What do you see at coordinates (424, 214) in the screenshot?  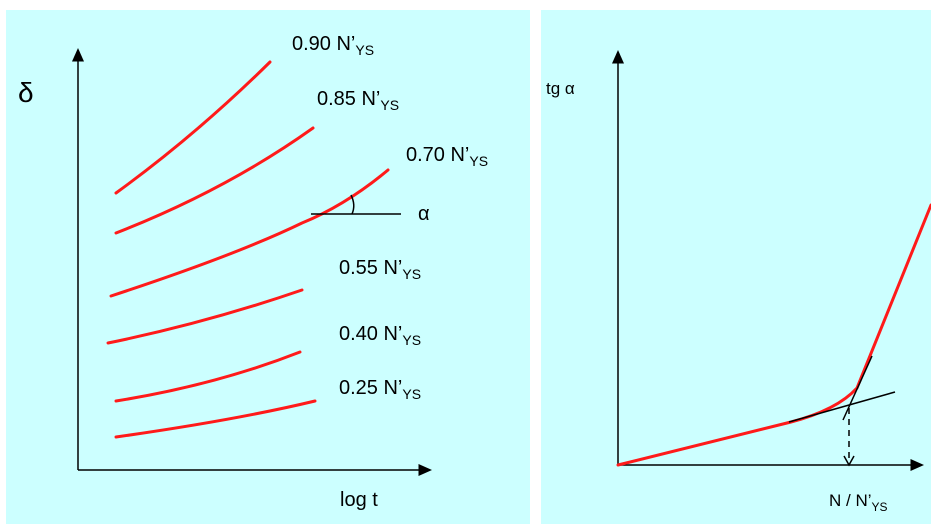 I see `alpha-label: α` at bounding box center [424, 214].